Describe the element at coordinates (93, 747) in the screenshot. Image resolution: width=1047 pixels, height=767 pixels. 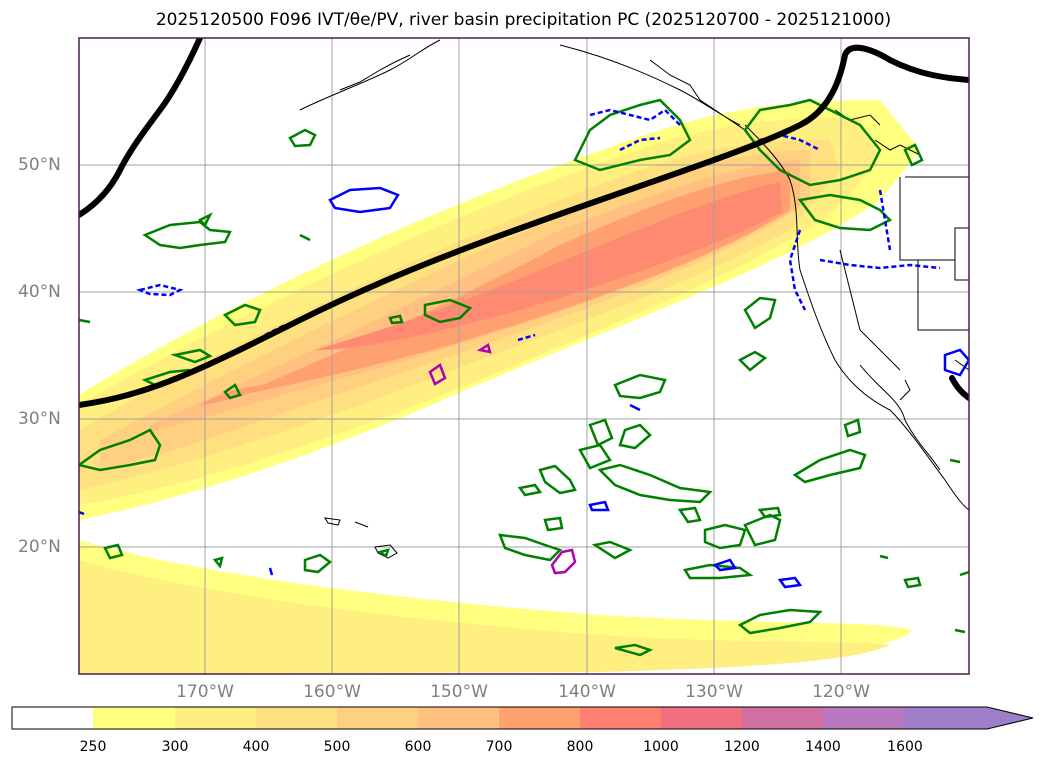
I see `colorbar-tick-label: 250` at that location.